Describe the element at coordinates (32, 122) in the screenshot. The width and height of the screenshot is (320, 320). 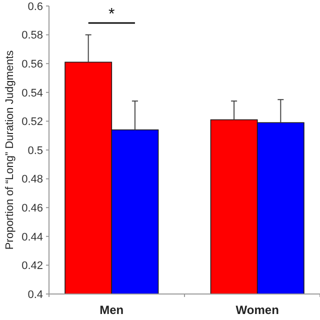
I see `y-tick-label: 0.52` at that location.